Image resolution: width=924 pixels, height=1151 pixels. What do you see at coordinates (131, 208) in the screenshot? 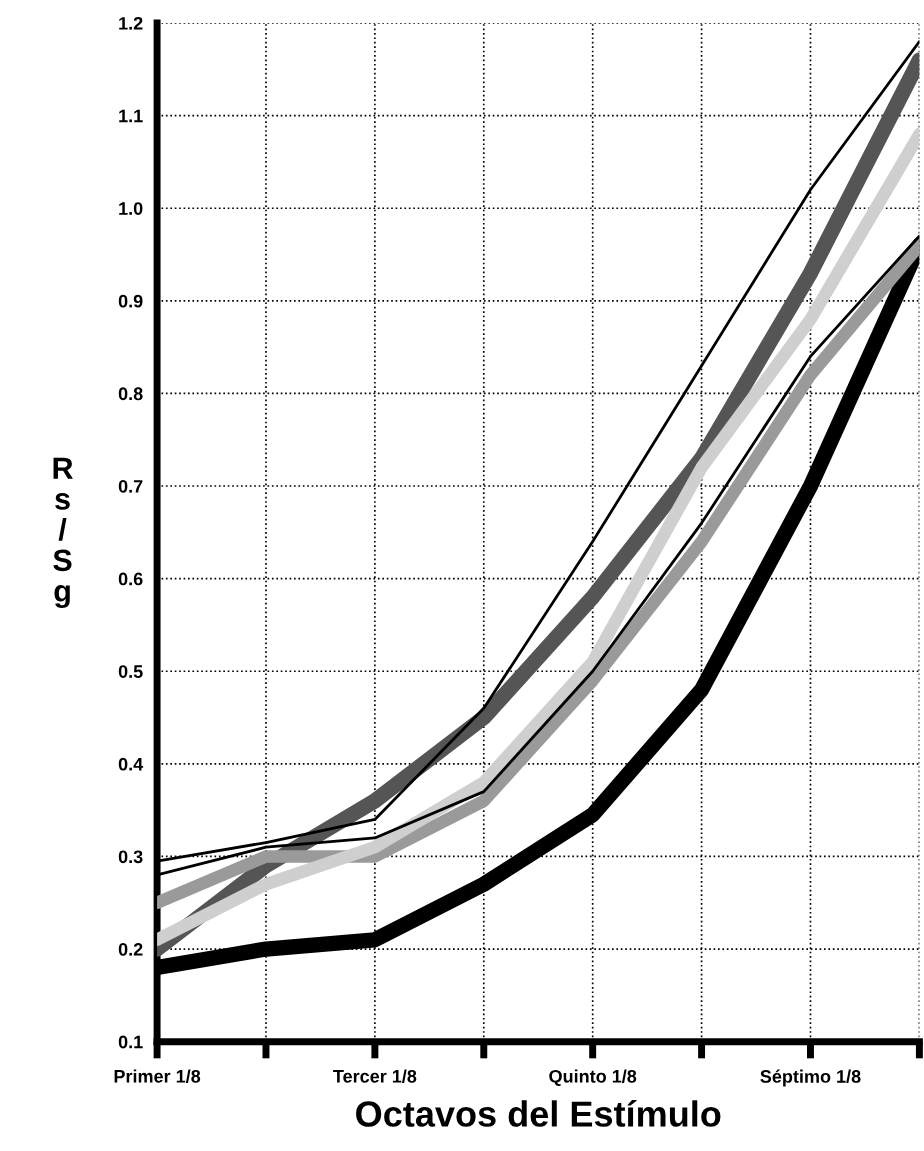
I see `y-tick-label: 1.0` at bounding box center [131, 208].